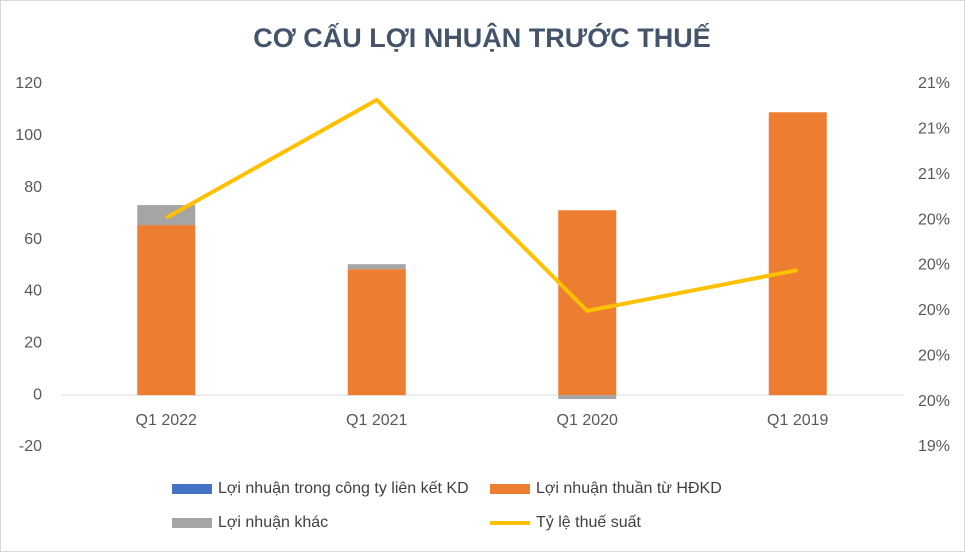 This screenshot has width=965, height=552. I want to click on y-tick-label: 60, so click(33, 239).